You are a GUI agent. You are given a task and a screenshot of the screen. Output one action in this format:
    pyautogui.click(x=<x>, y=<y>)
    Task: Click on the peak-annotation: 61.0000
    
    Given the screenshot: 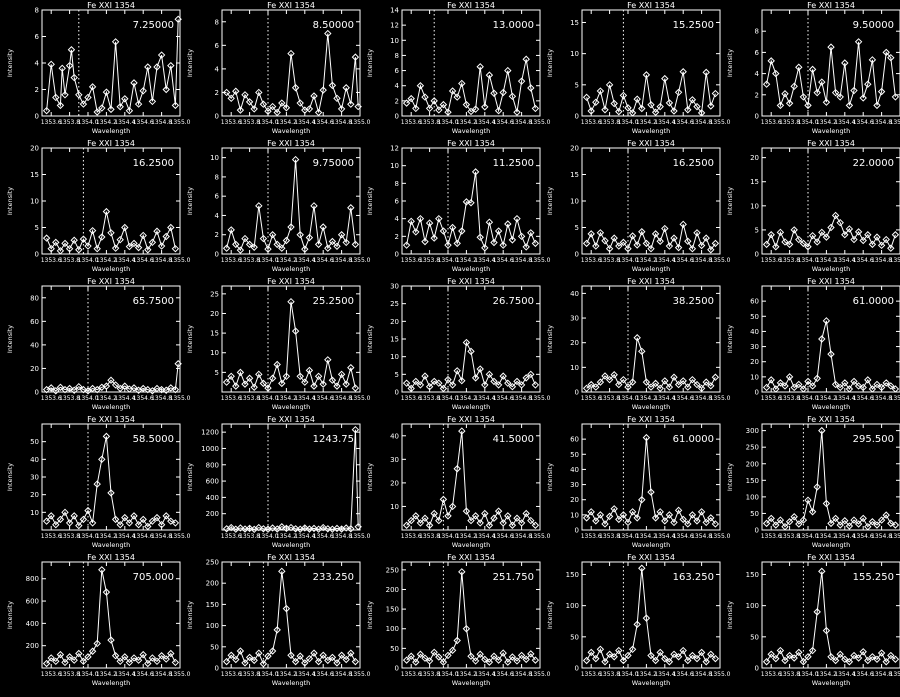 What is the action you would take?
    pyautogui.click(x=693, y=439)
    